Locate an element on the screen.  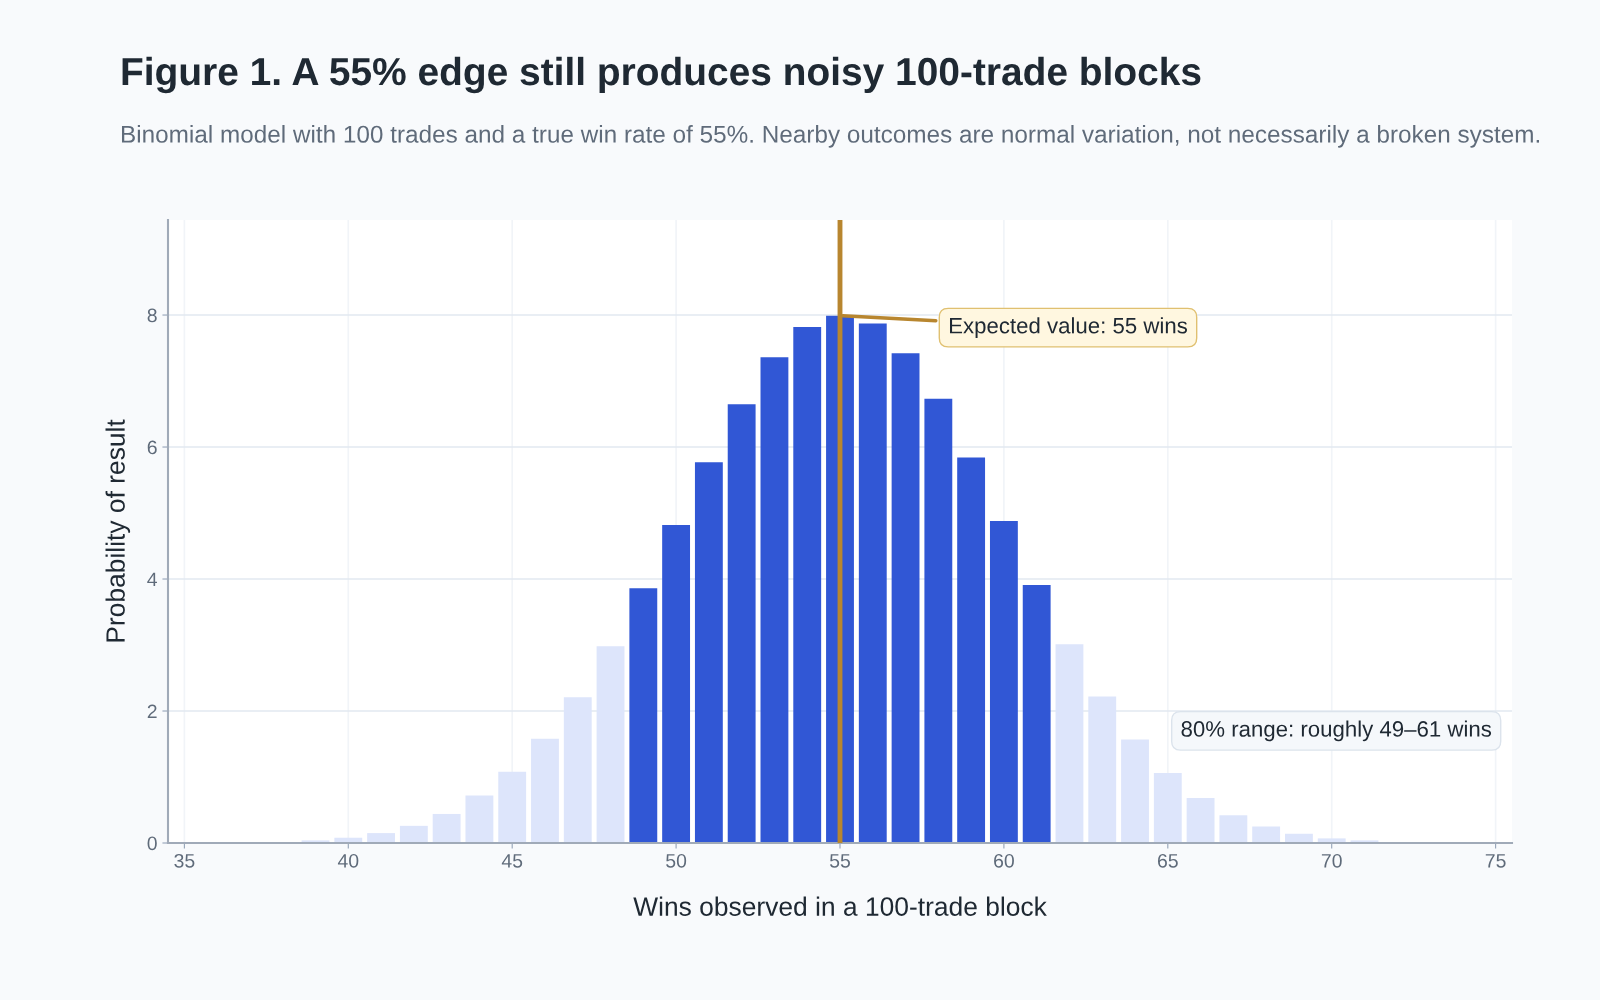
x-tick-label: 45 is located at coordinates (512, 861).